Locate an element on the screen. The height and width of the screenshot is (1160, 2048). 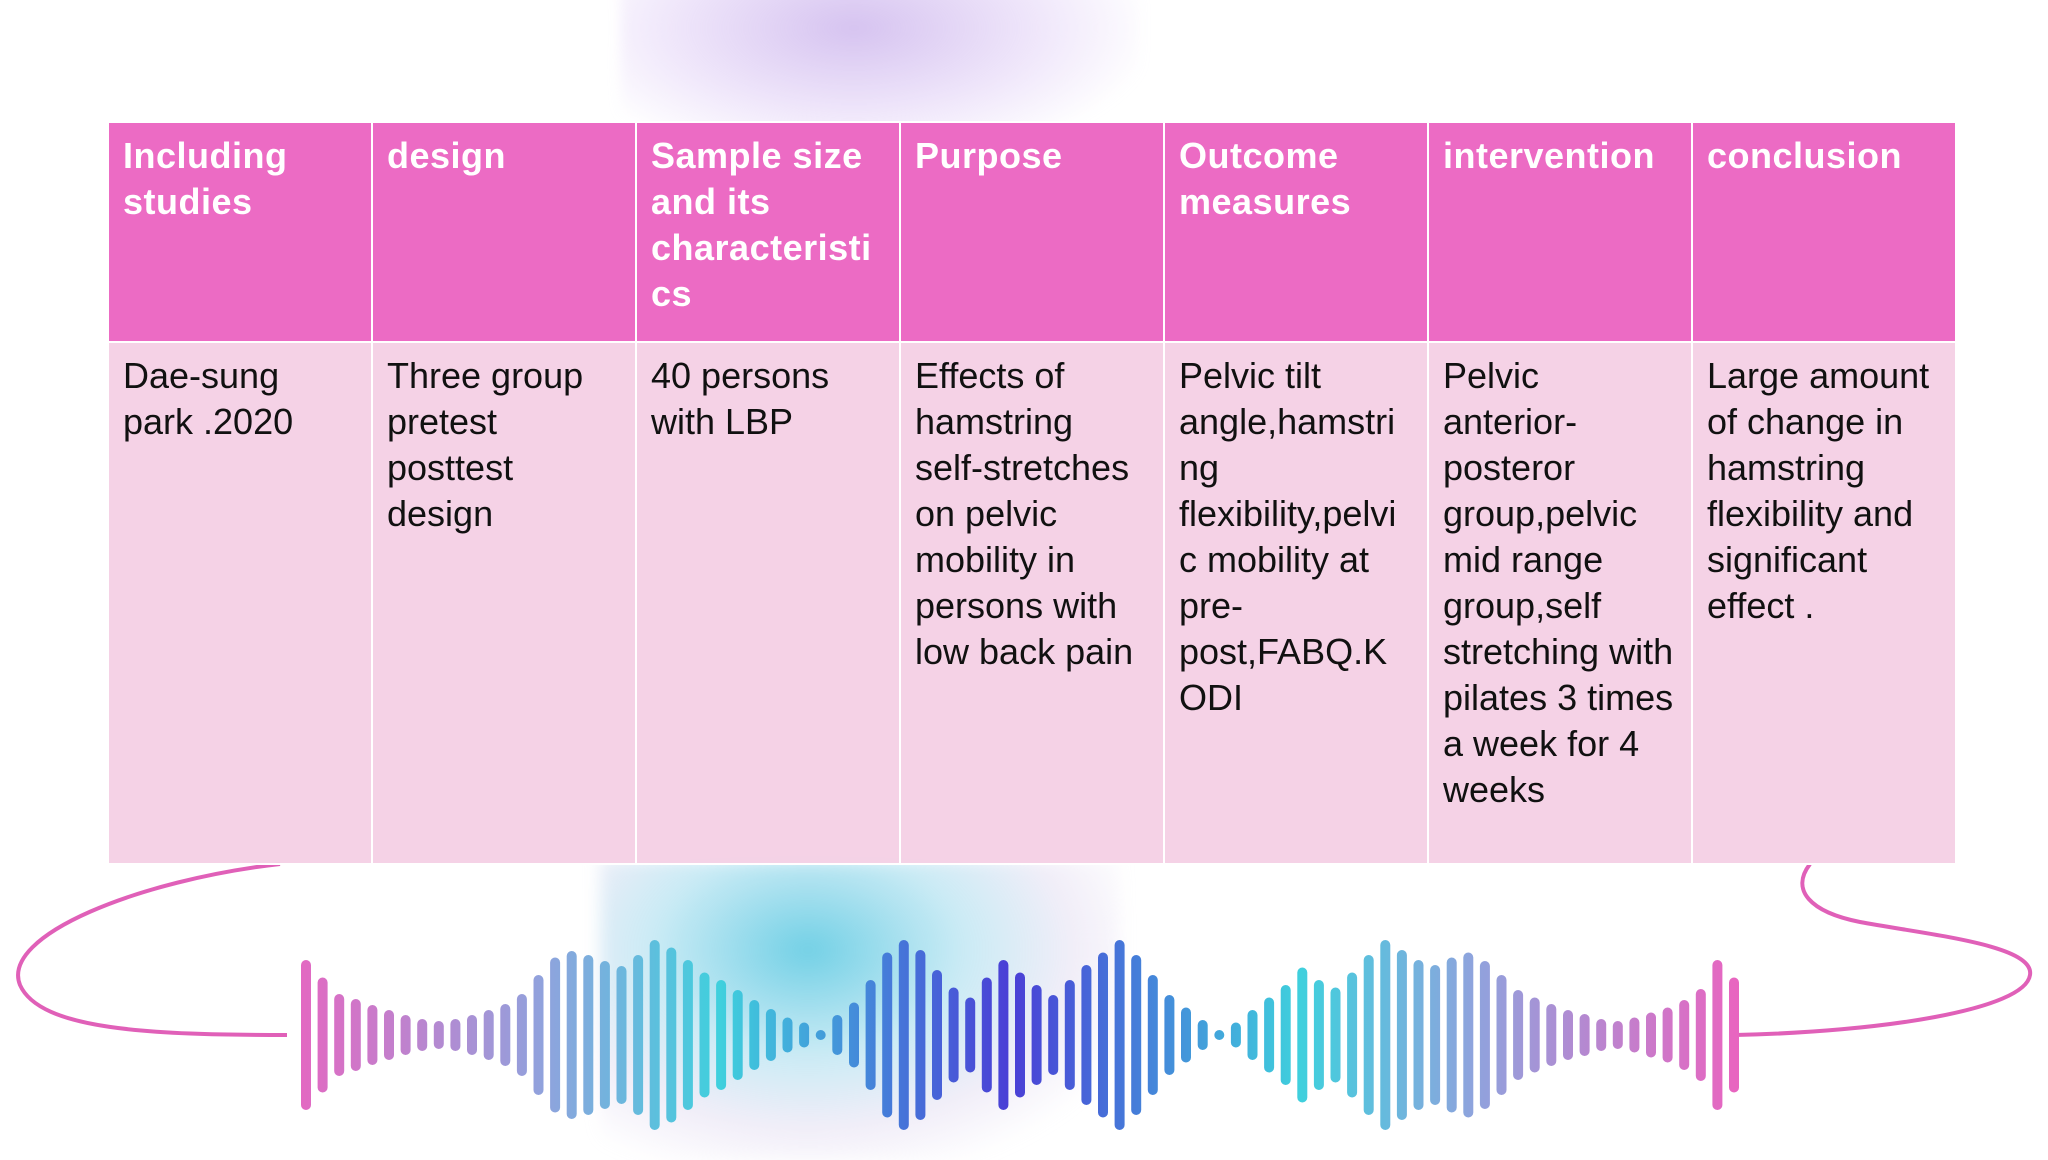
header-conclusion: conclusion is located at coordinates (1824, 232).